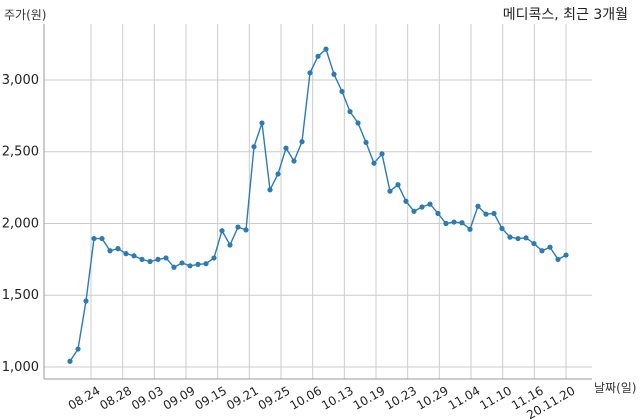 This screenshot has width=640, height=419. Describe the element at coordinates (20, 367) in the screenshot. I see `y-tick-label: 1,000` at that location.